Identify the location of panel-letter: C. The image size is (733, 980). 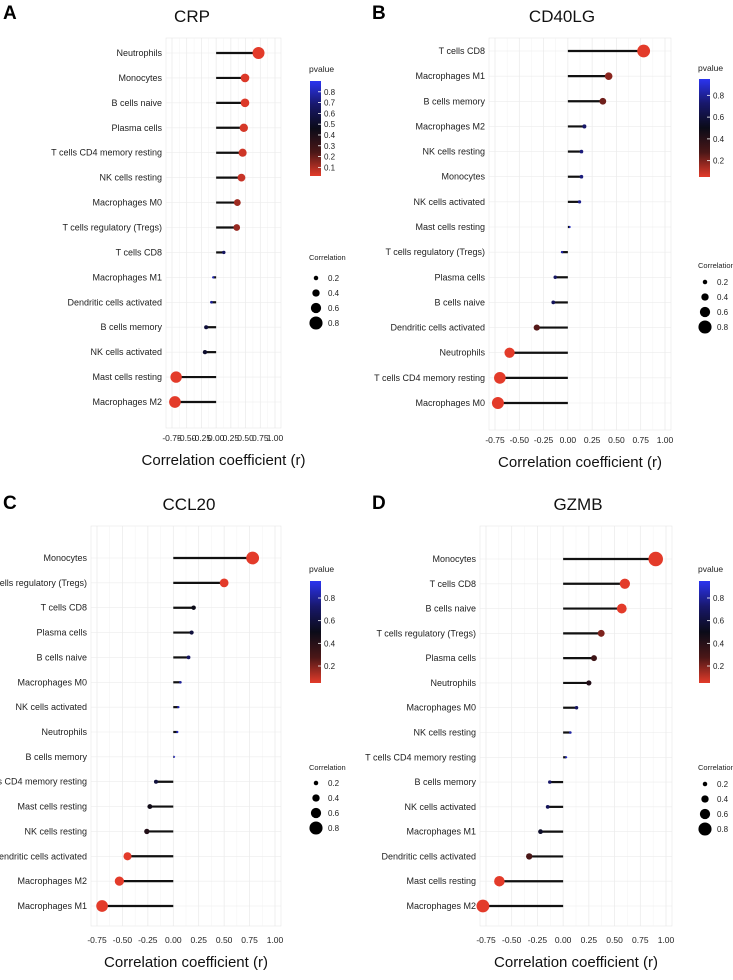
(10, 503).